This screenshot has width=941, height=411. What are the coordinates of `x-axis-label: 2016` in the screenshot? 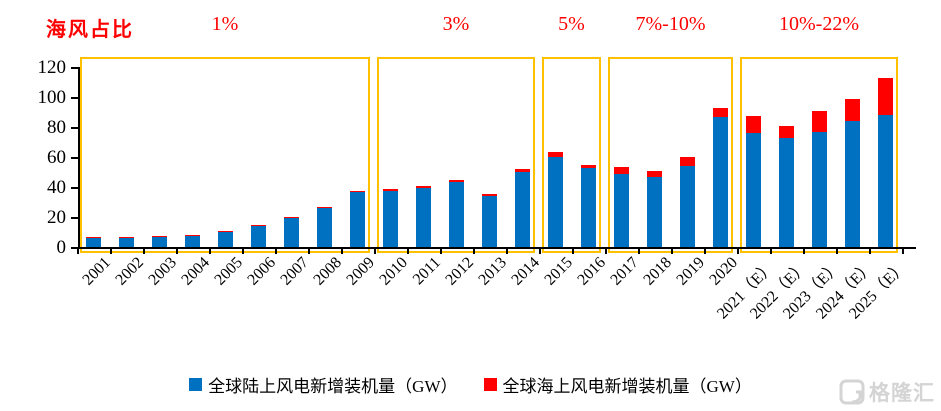 It's located at (592, 271).